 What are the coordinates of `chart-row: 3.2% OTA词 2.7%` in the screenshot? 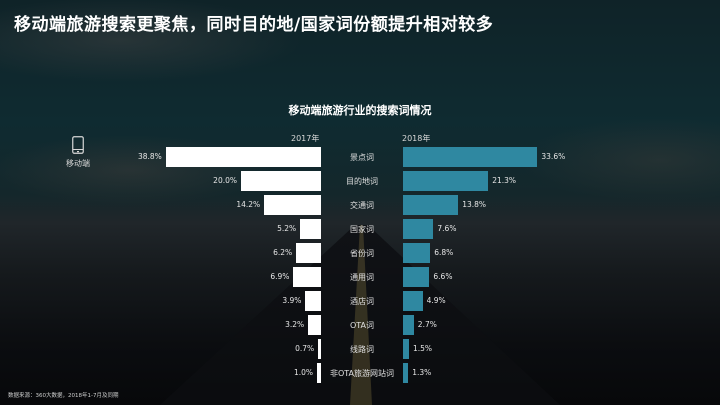 It's located at (360, 325).